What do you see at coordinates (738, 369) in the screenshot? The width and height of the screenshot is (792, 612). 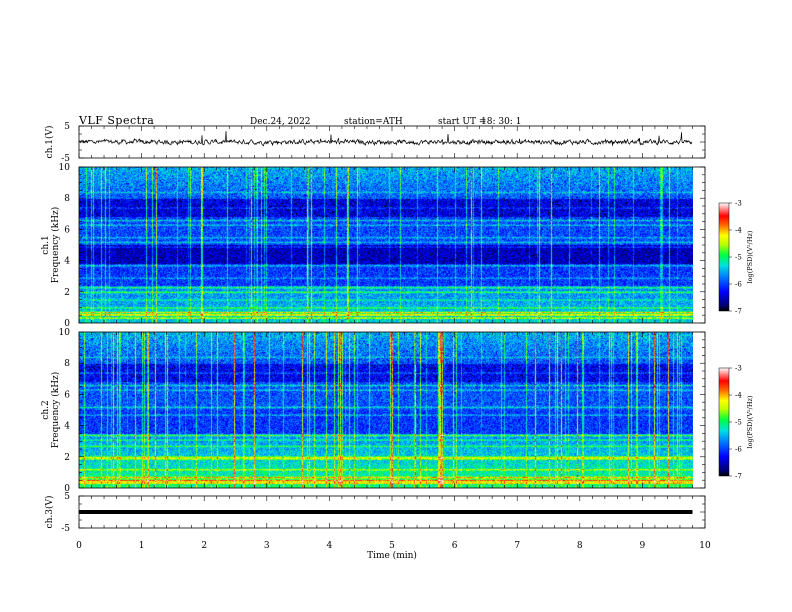 I see `ch2-colorbar-tick-label: -3` at bounding box center [738, 369].